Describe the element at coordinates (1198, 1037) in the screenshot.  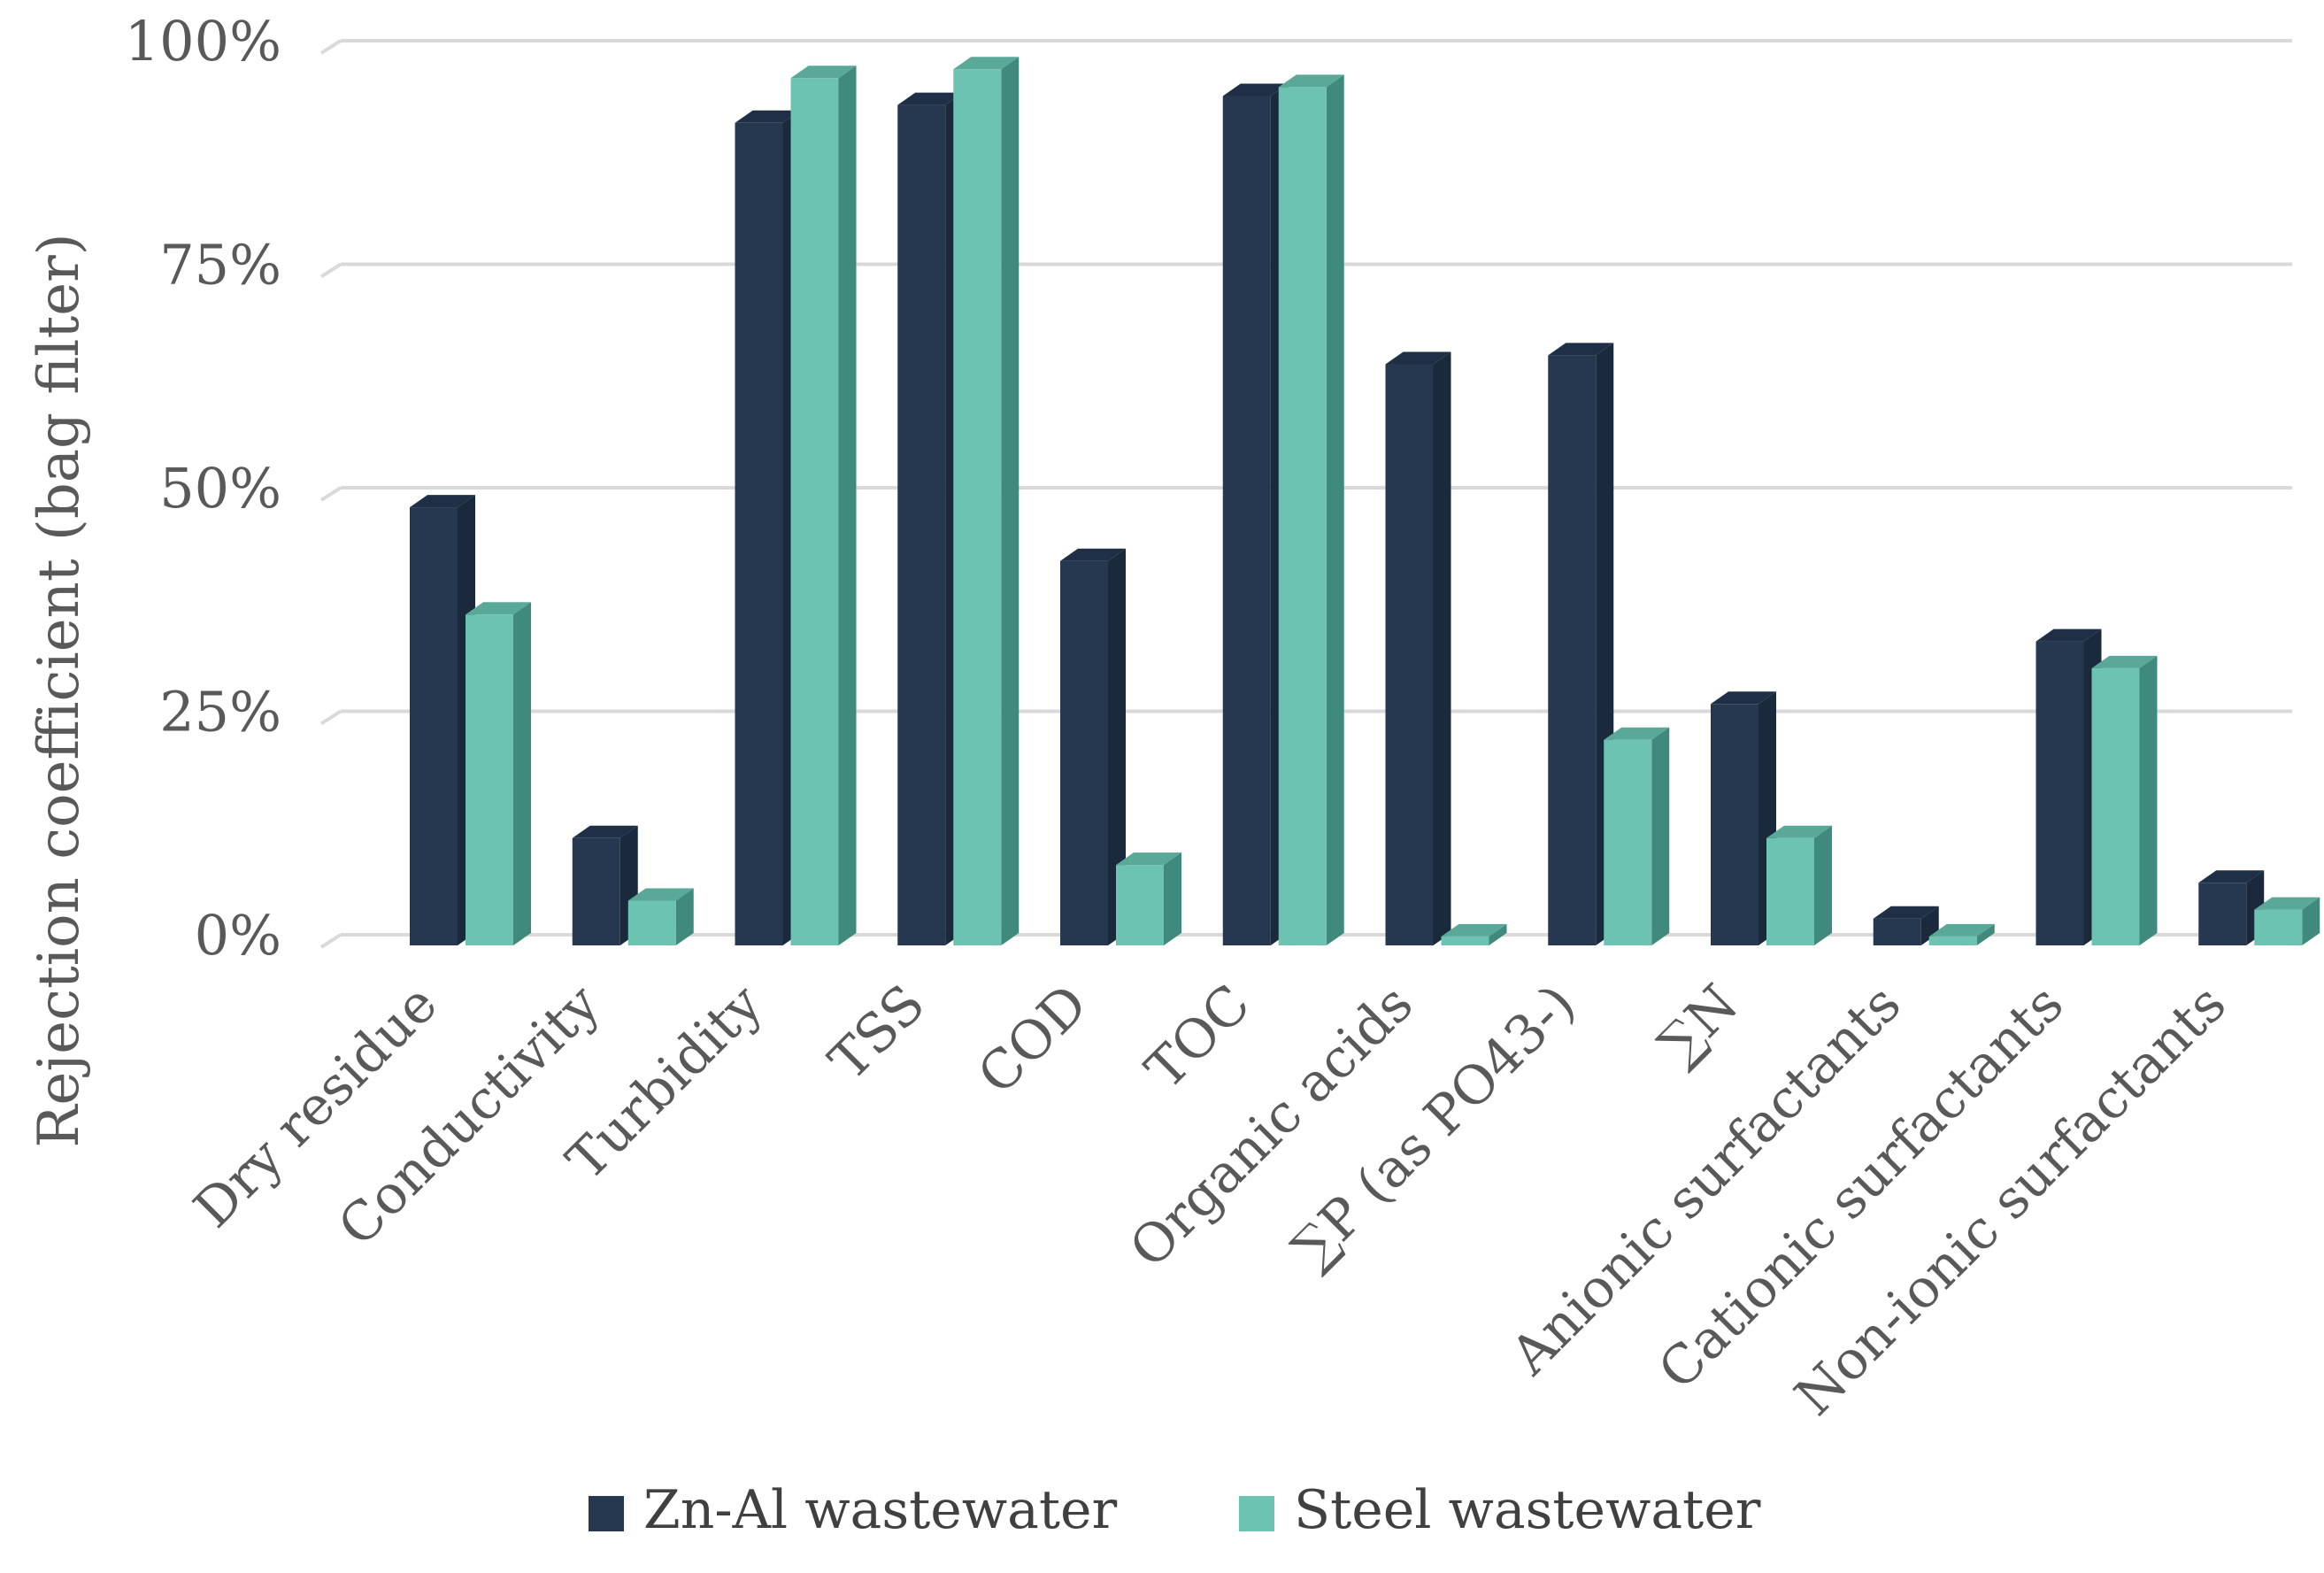
I see `x-category-label: TOC` at that location.